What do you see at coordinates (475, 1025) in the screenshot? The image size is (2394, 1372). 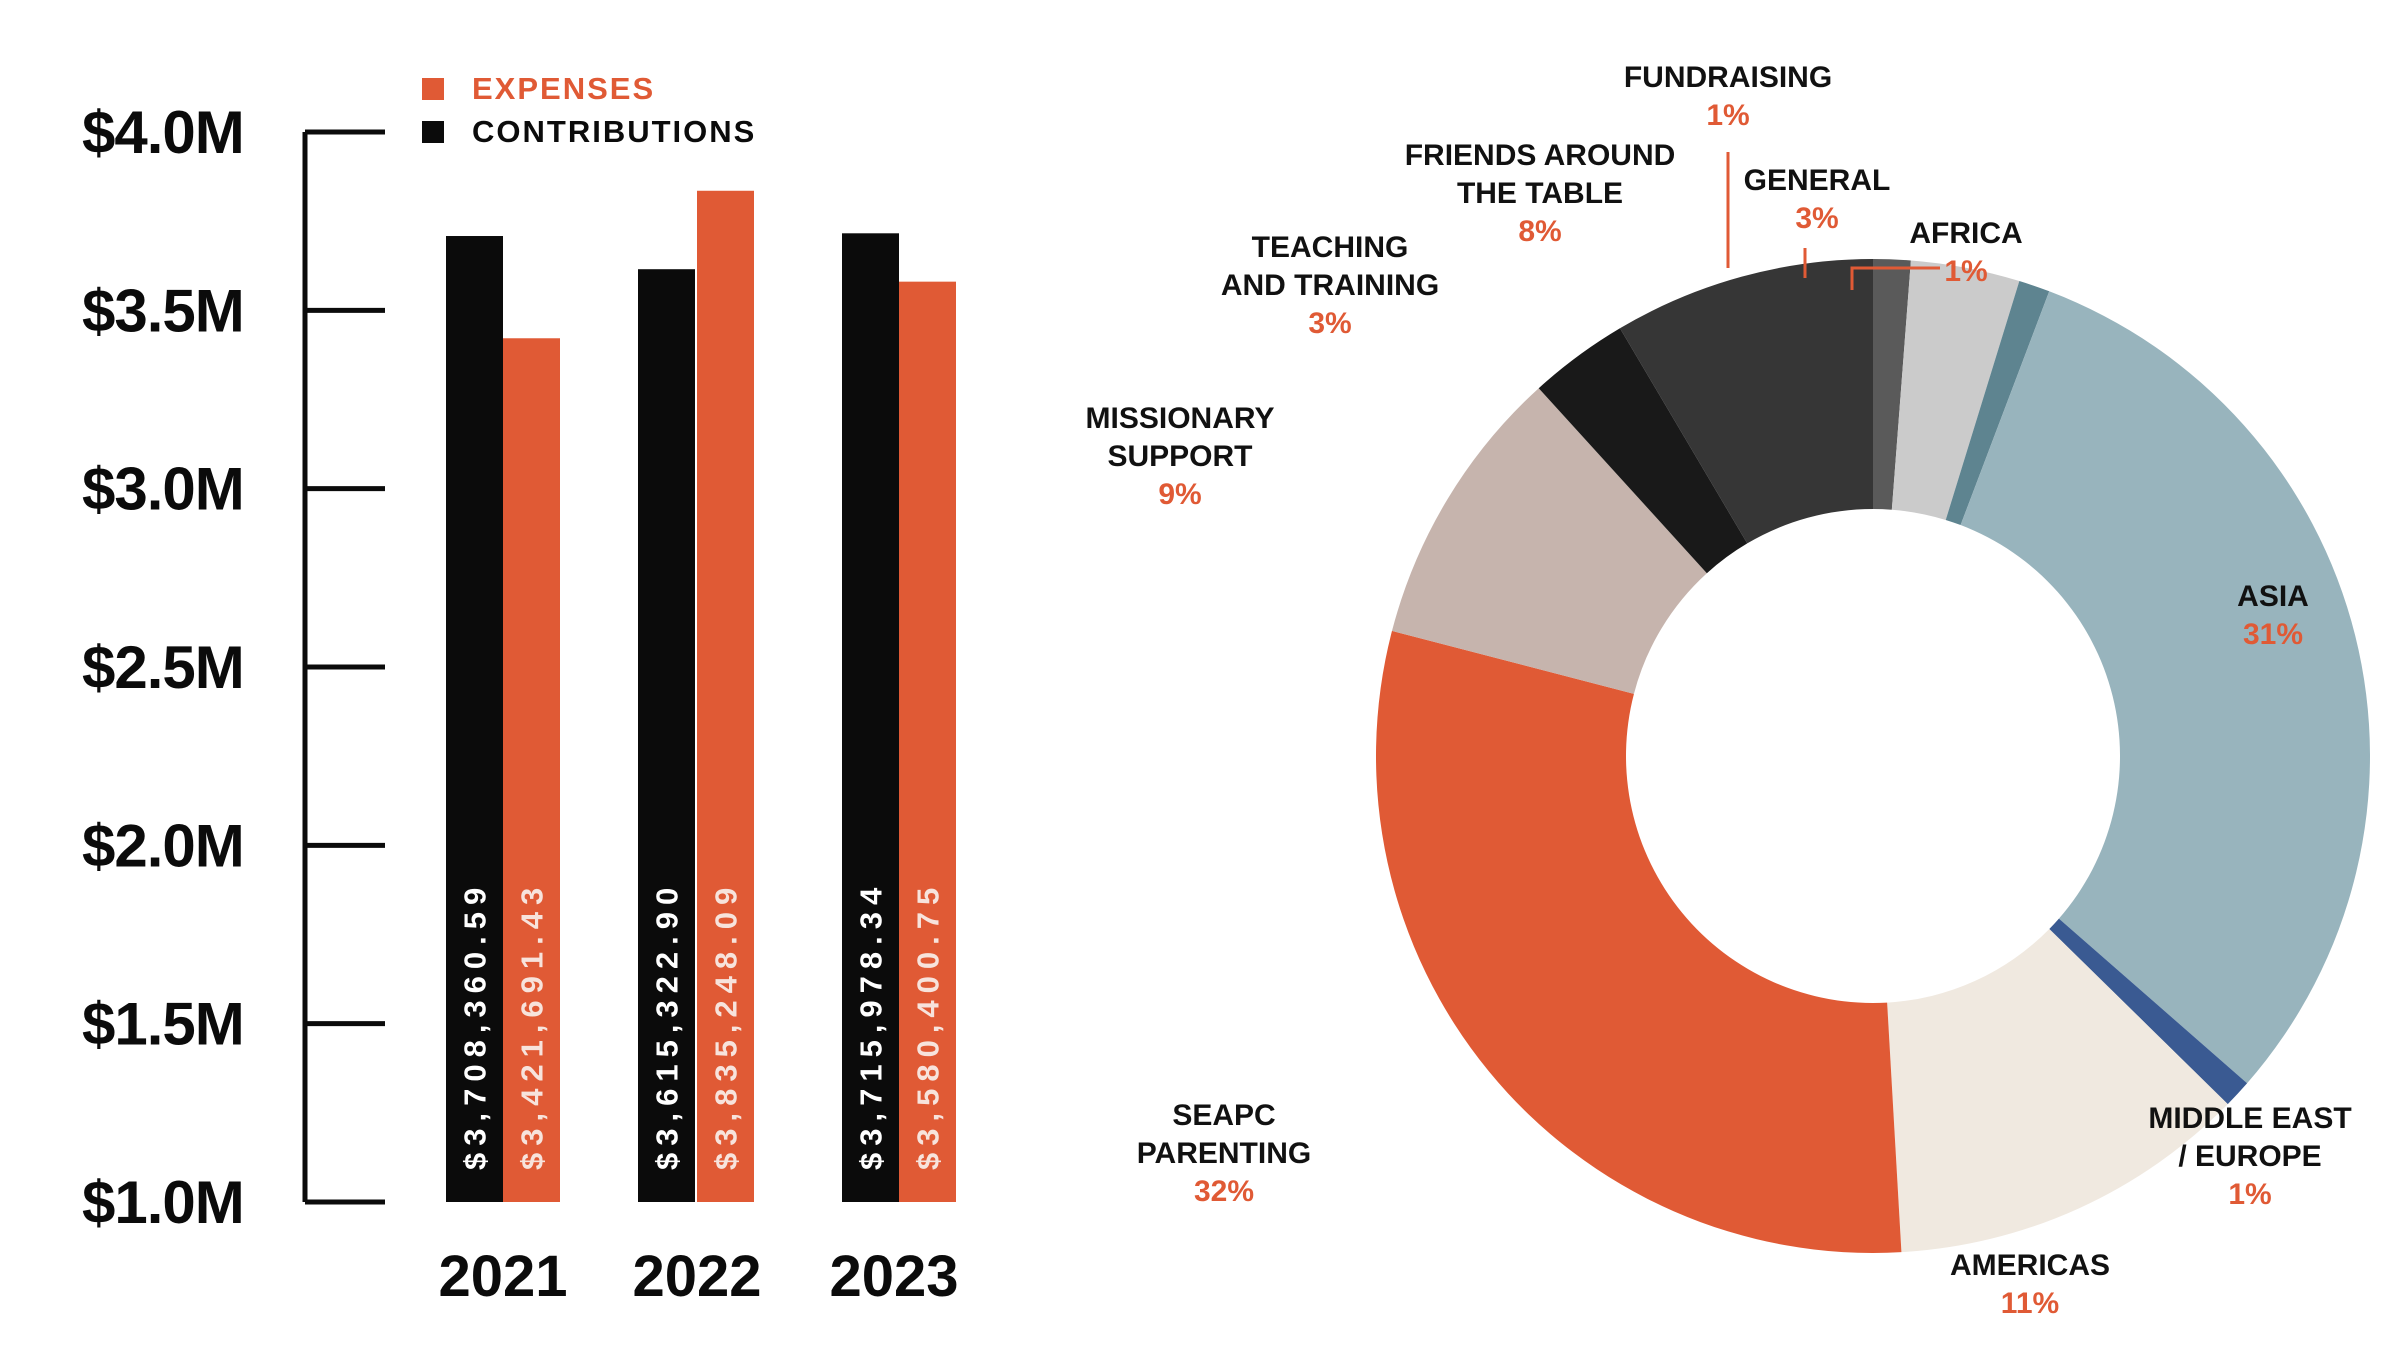 I see `bar-value-label: $3,708,360.59` at bounding box center [475, 1025].